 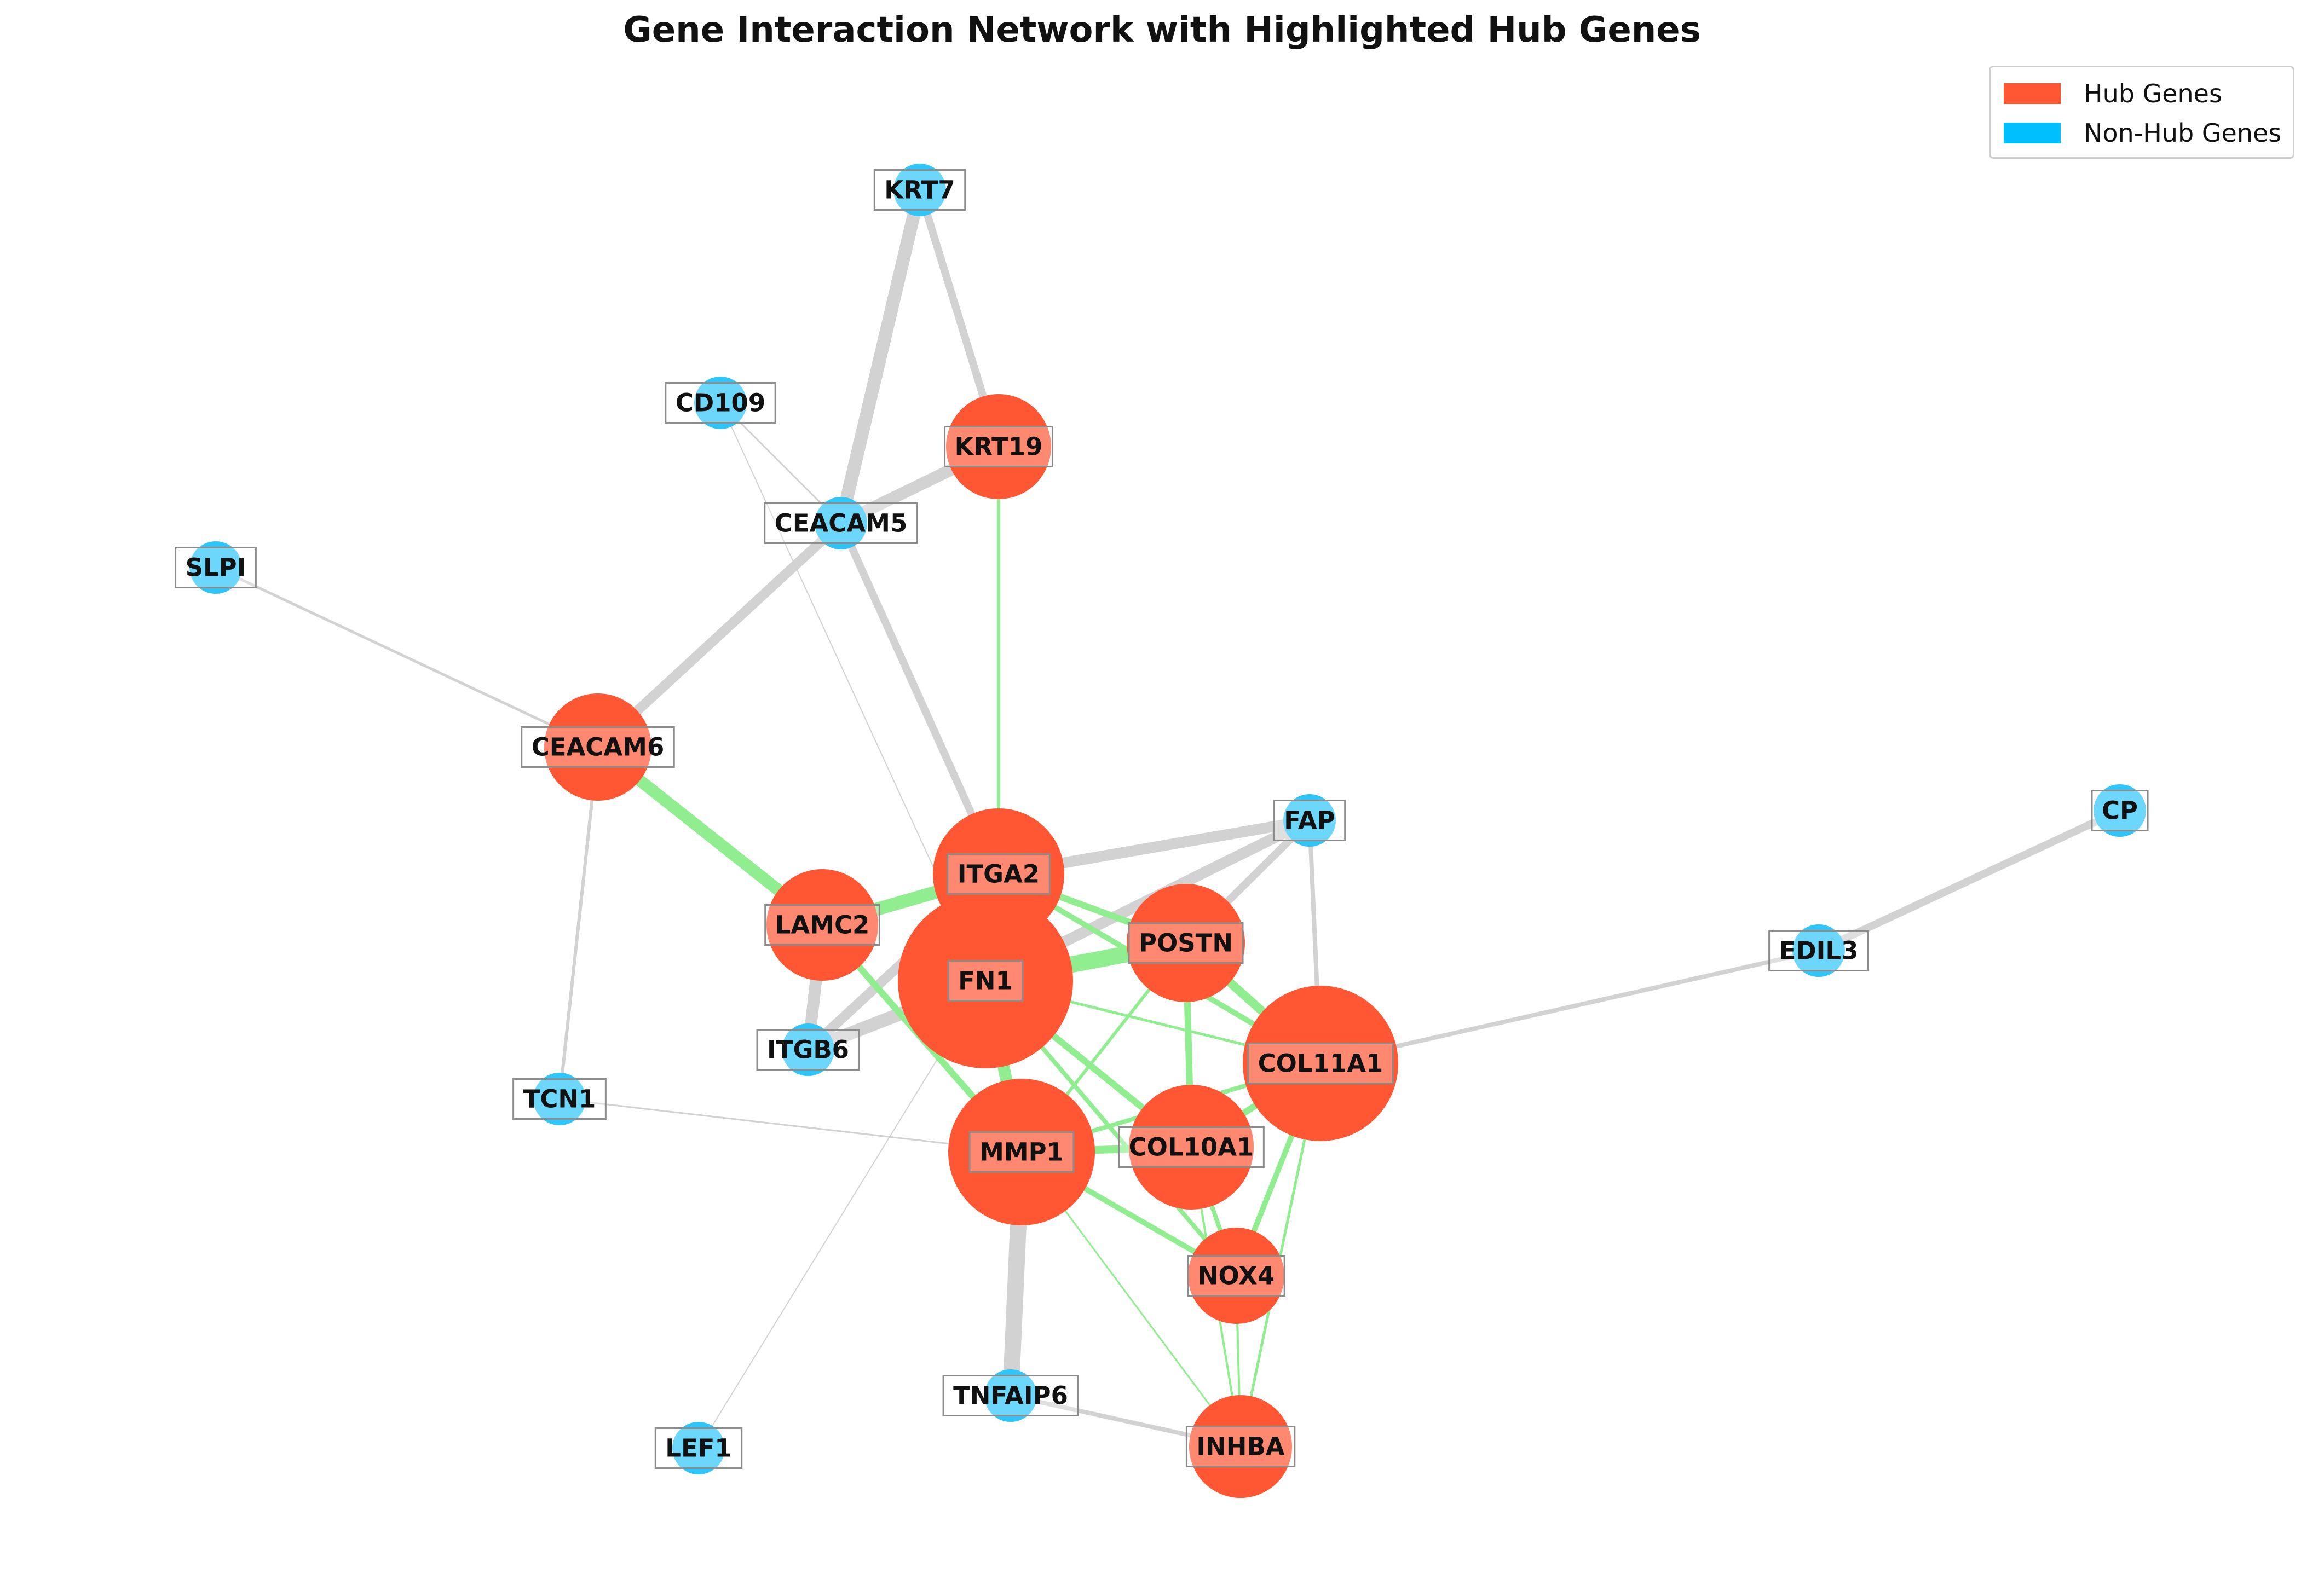 What do you see at coordinates (2183, 133) in the screenshot?
I see `legend-label-nonhub: Non-Hub Genes` at bounding box center [2183, 133].